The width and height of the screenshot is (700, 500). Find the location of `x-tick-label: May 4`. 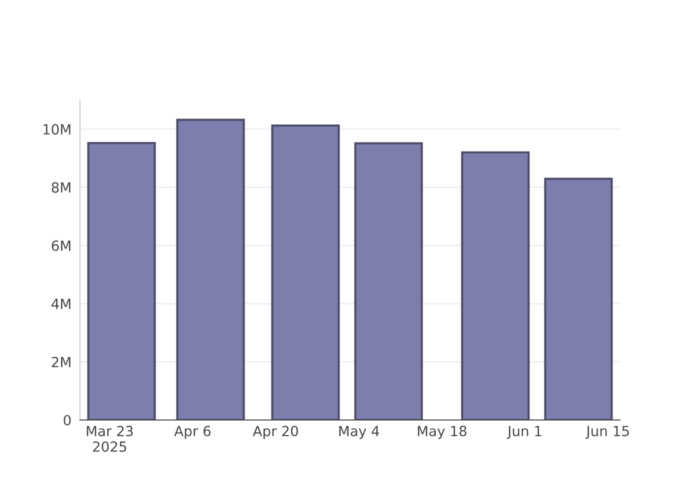

x-tick-label: May 4 is located at coordinates (359, 432).